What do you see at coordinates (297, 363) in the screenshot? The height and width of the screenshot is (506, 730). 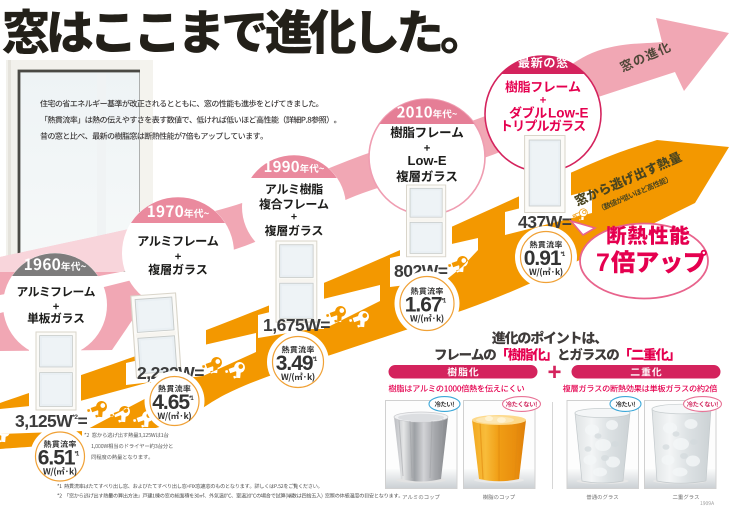 I see `svg-text: 3.49*1` at bounding box center [297, 363].